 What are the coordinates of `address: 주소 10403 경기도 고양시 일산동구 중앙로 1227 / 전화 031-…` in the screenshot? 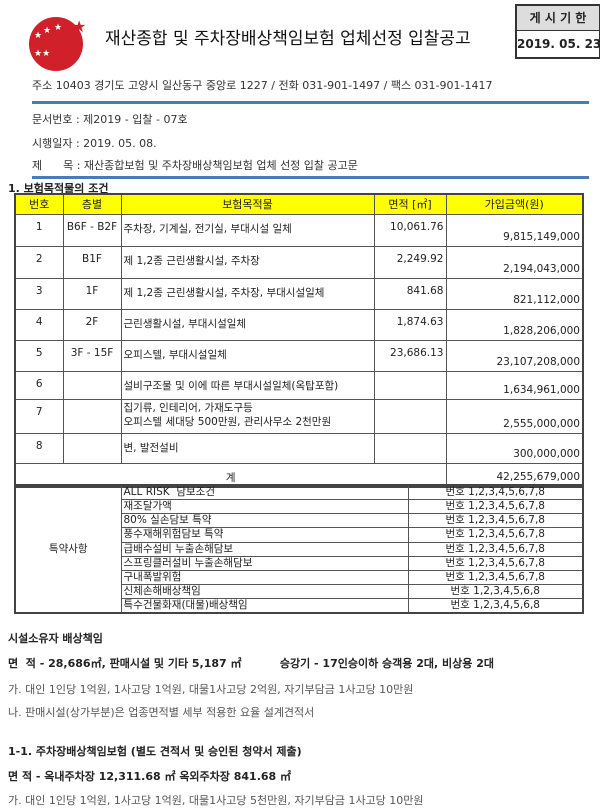 It's located at (262, 85).